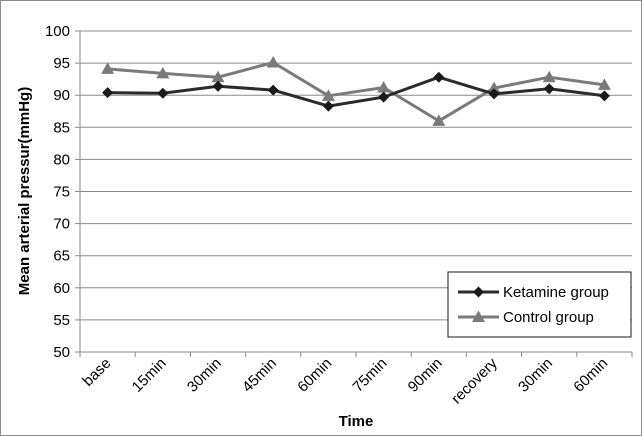  I want to click on y-tick-label: 80, so click(61, 159).